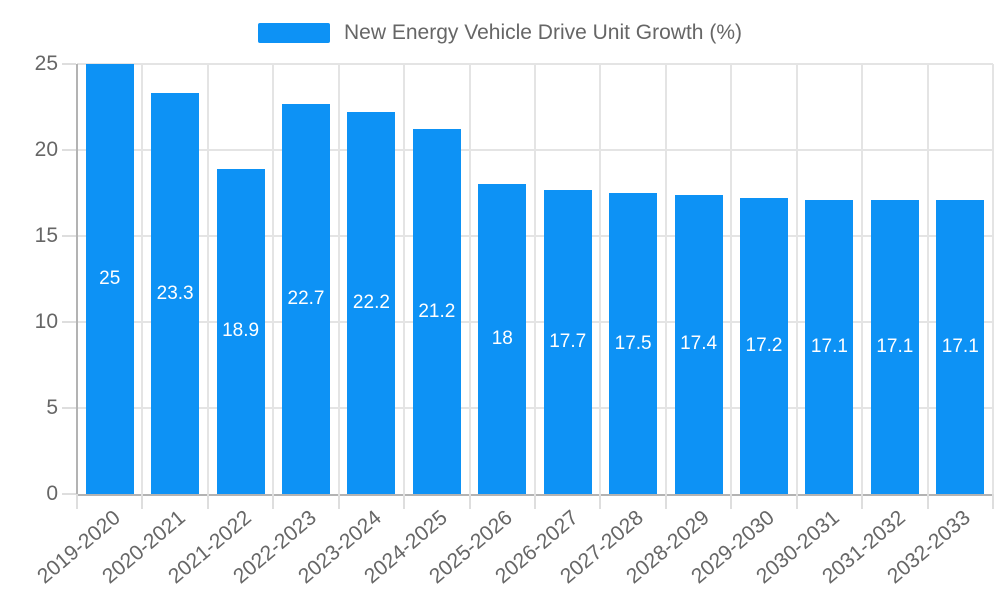 This screenshot has width=1000, height=600. I want to click on y-axis-line, so click(77, 279).